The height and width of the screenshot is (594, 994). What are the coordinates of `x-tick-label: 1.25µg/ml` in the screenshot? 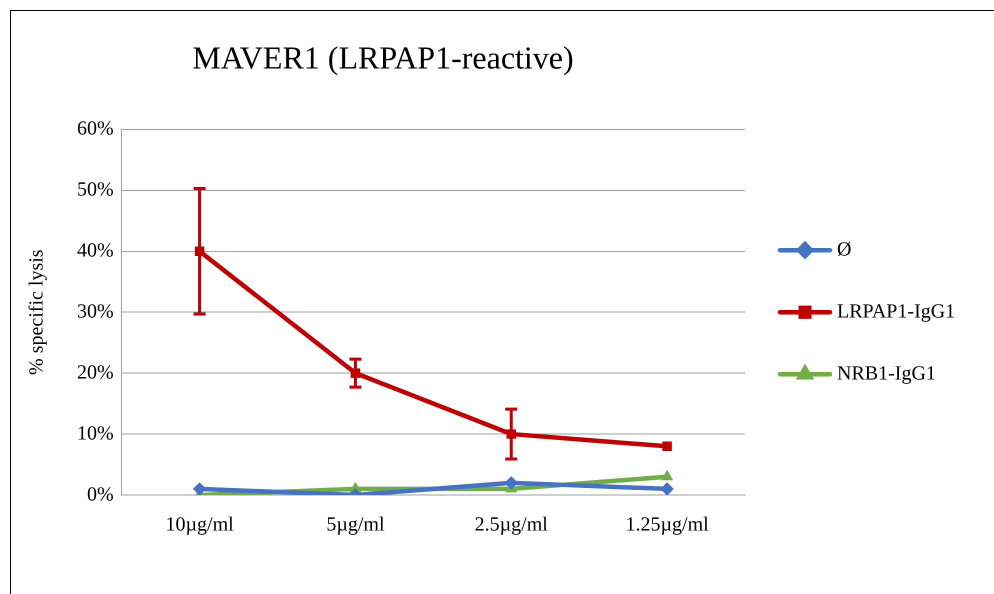 It's located at (667, 524).